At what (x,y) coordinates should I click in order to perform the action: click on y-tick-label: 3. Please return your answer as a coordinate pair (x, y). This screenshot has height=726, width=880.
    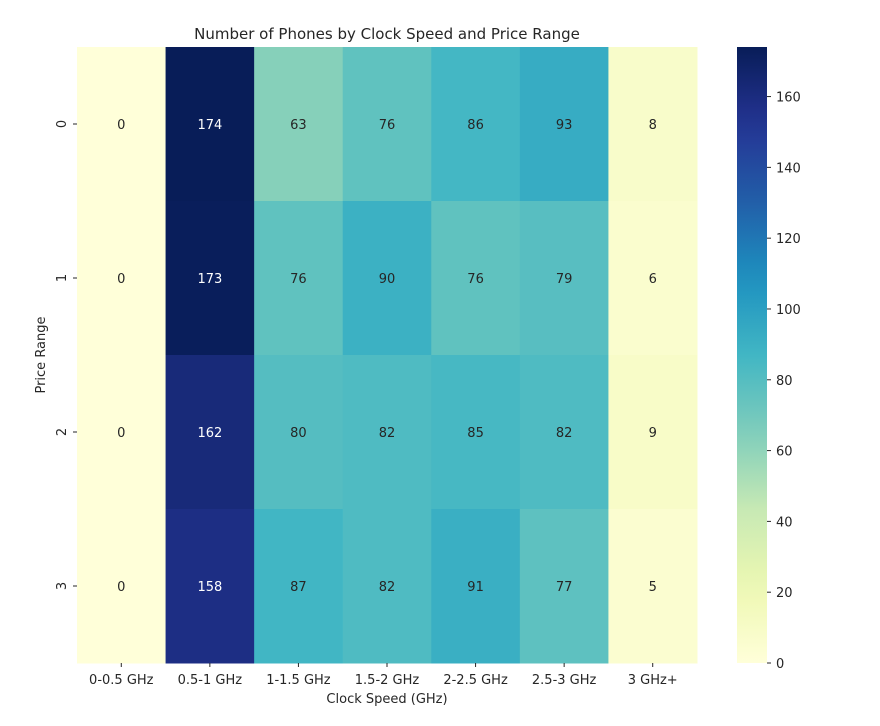
    Looking at the image, I should click on (62, 586).